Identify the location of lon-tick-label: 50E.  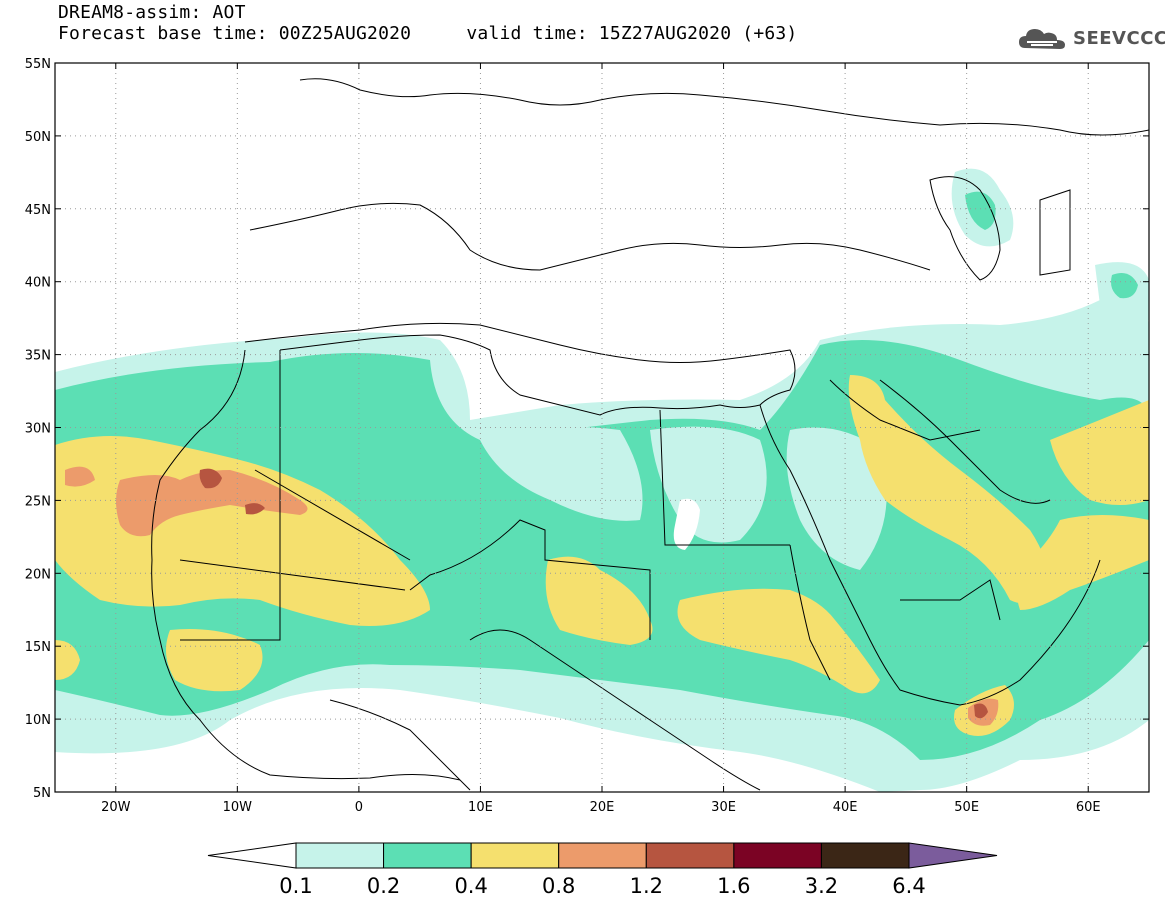
(966, 807).